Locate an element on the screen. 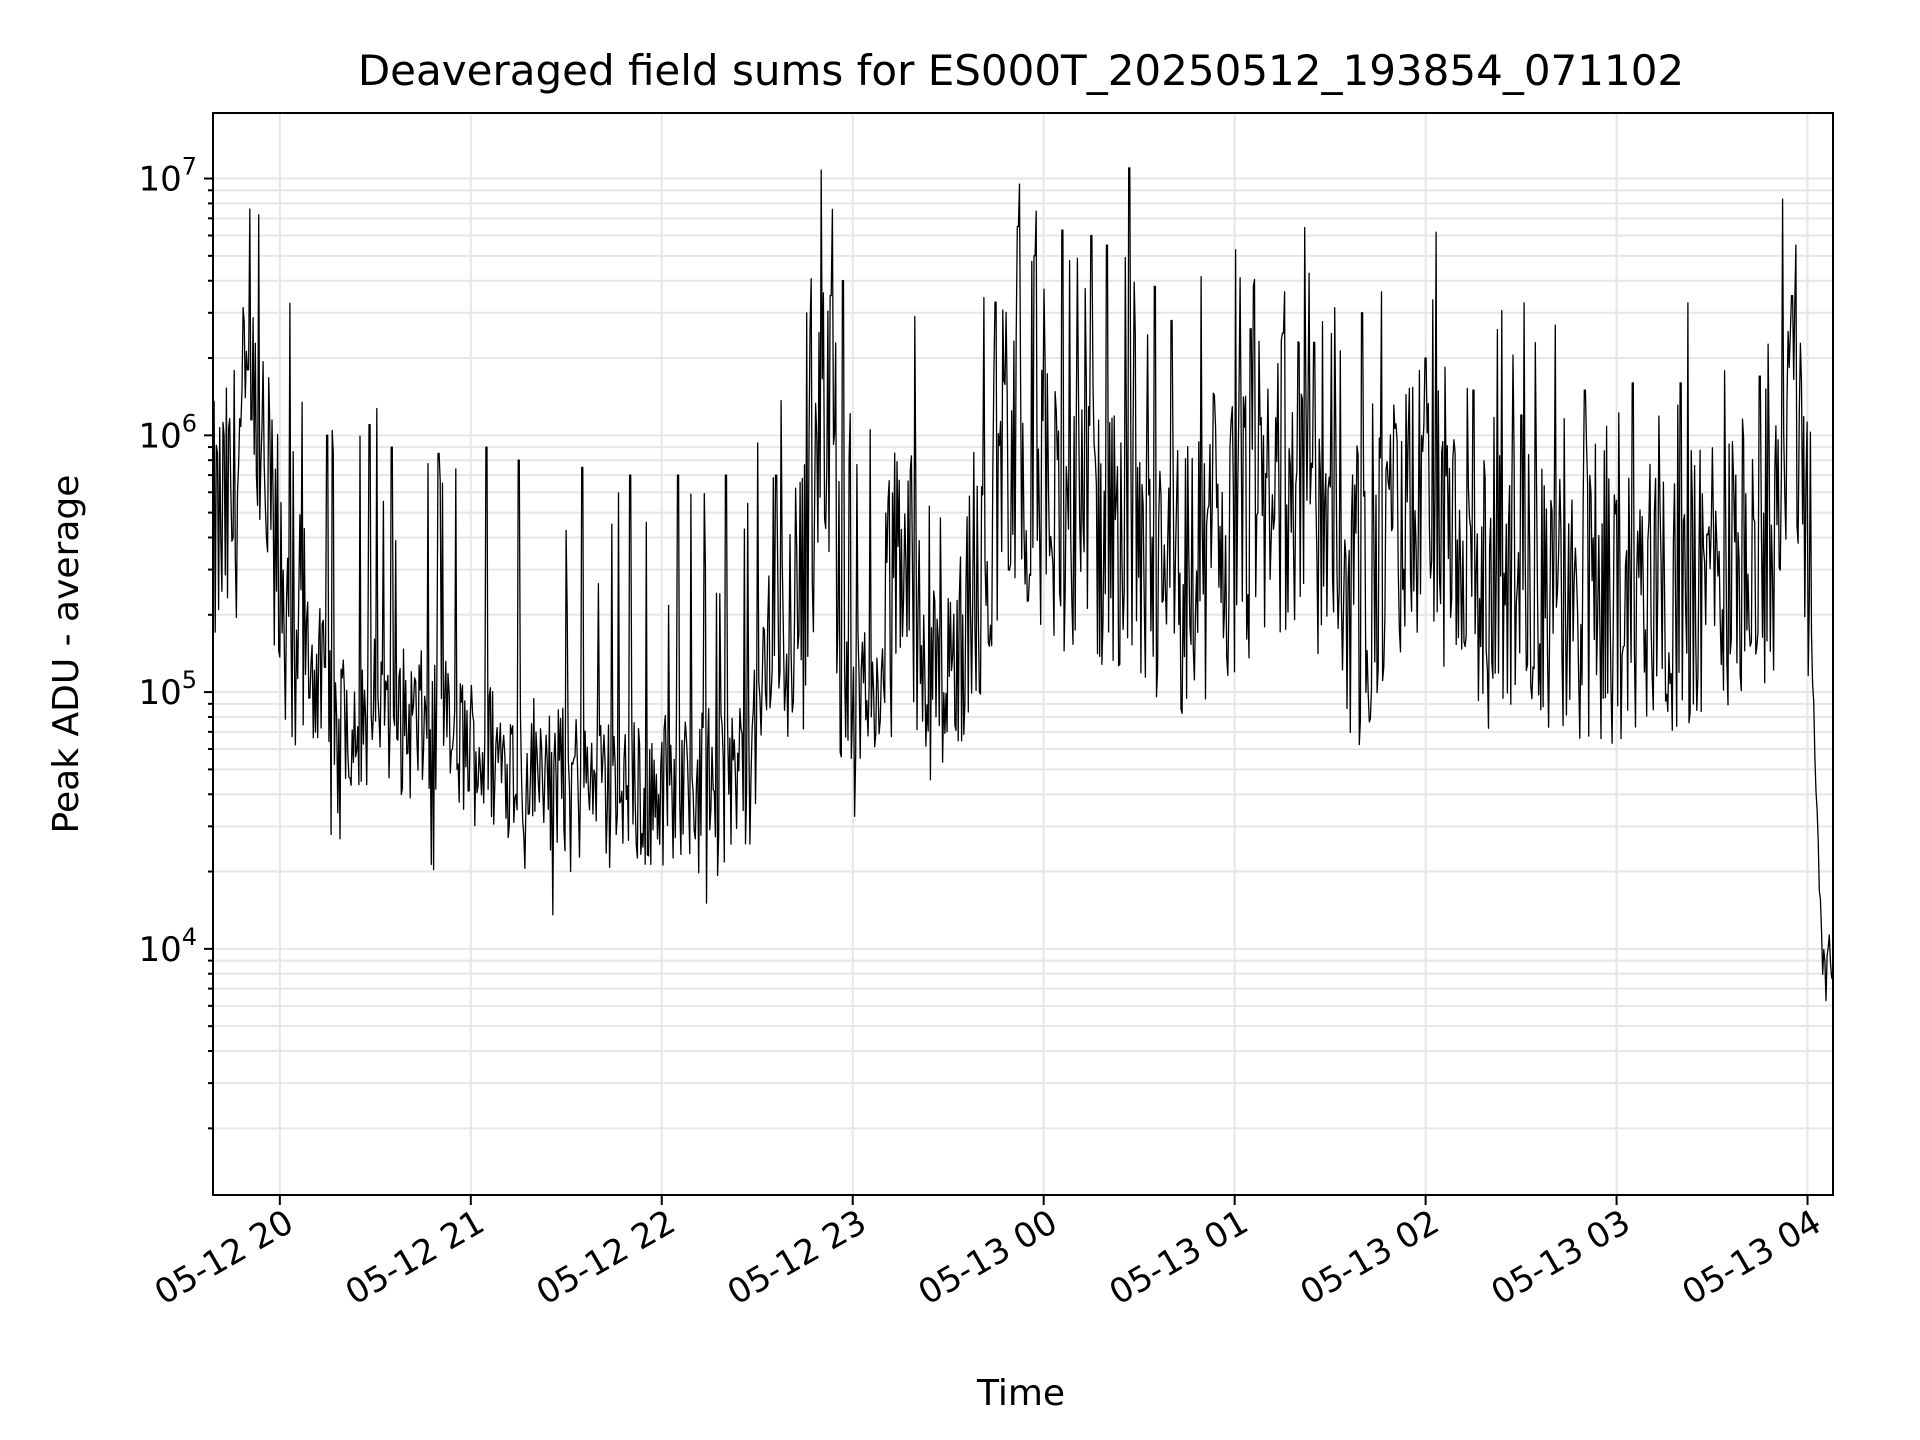 The height and width of the screenshot is (1440, 1920). x-tick-label: 05-12 23 is located at coordinates (797, 1257).